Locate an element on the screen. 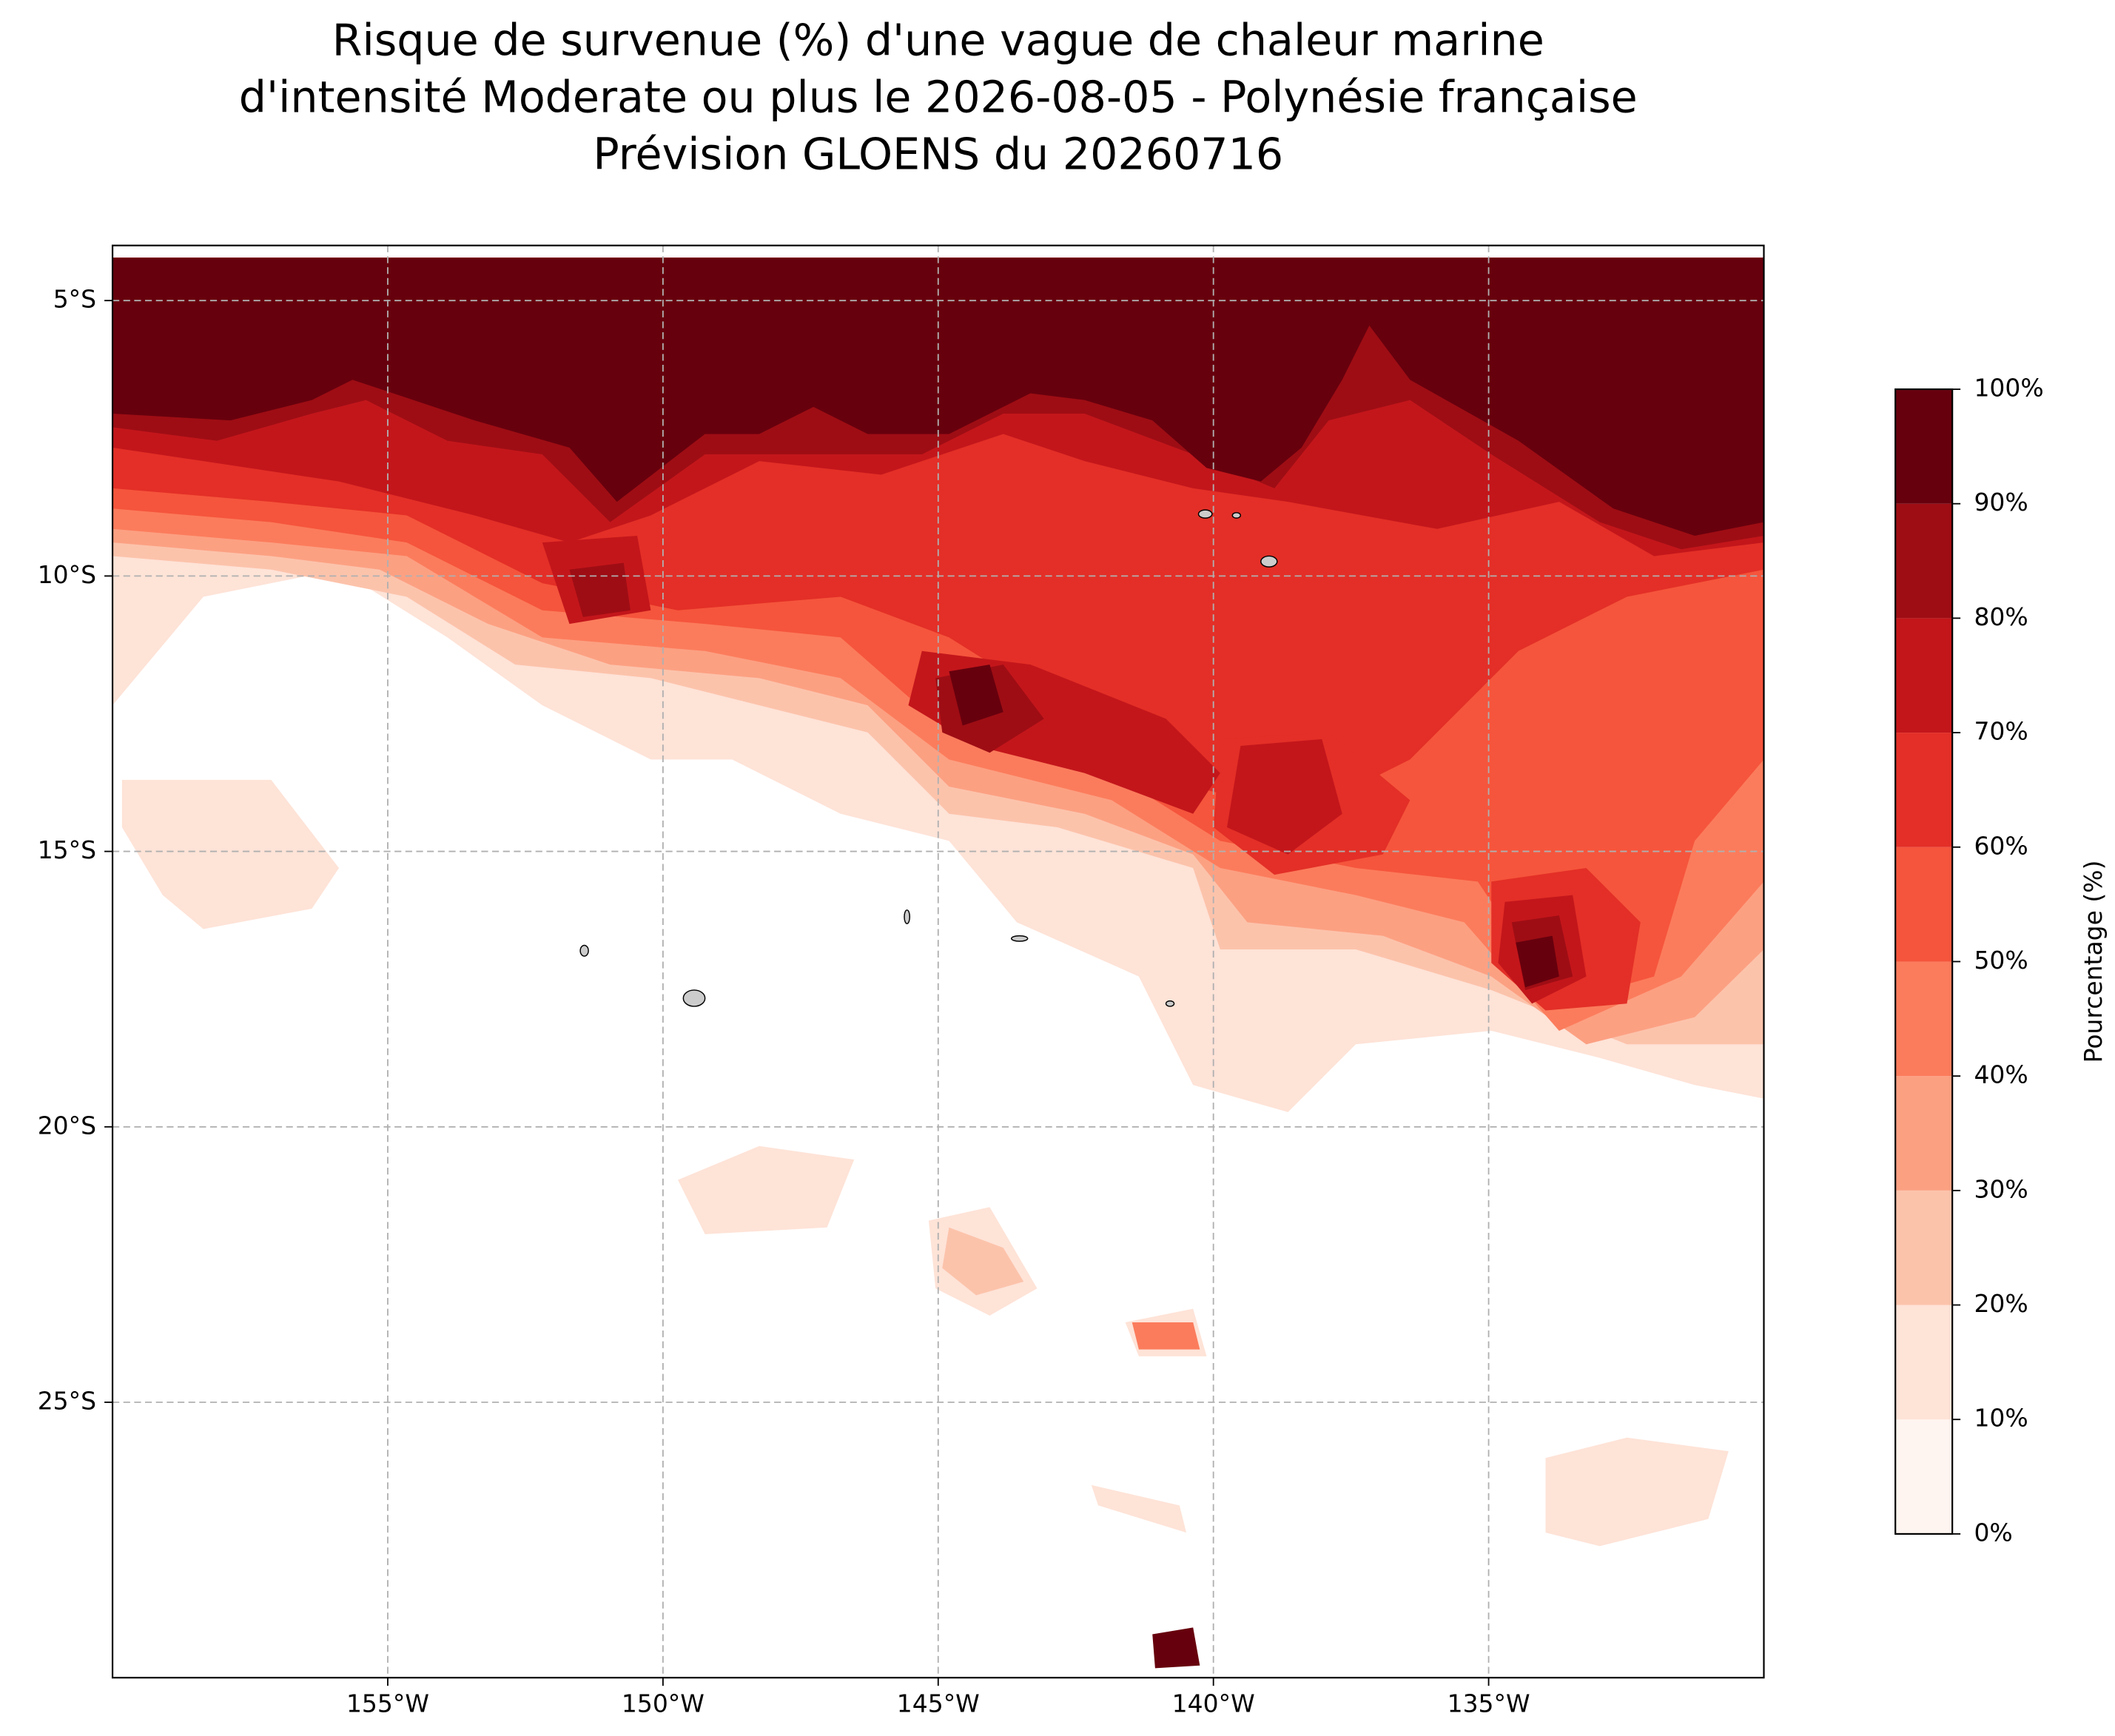 The height and width of the screenshot is (1736, 2115). colorbar-tick-label: 60% is located at coordinates (2001, 846).